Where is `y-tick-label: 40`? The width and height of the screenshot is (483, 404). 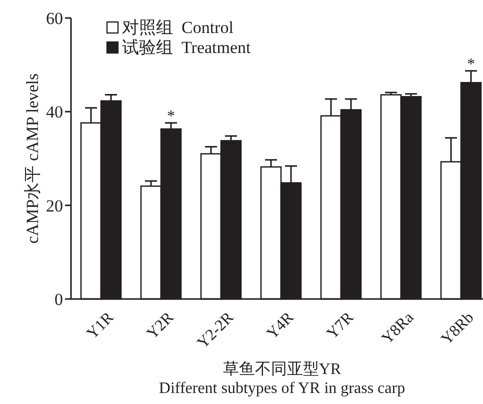 y-tick-label: 40 is located at coordinates (54, 112).